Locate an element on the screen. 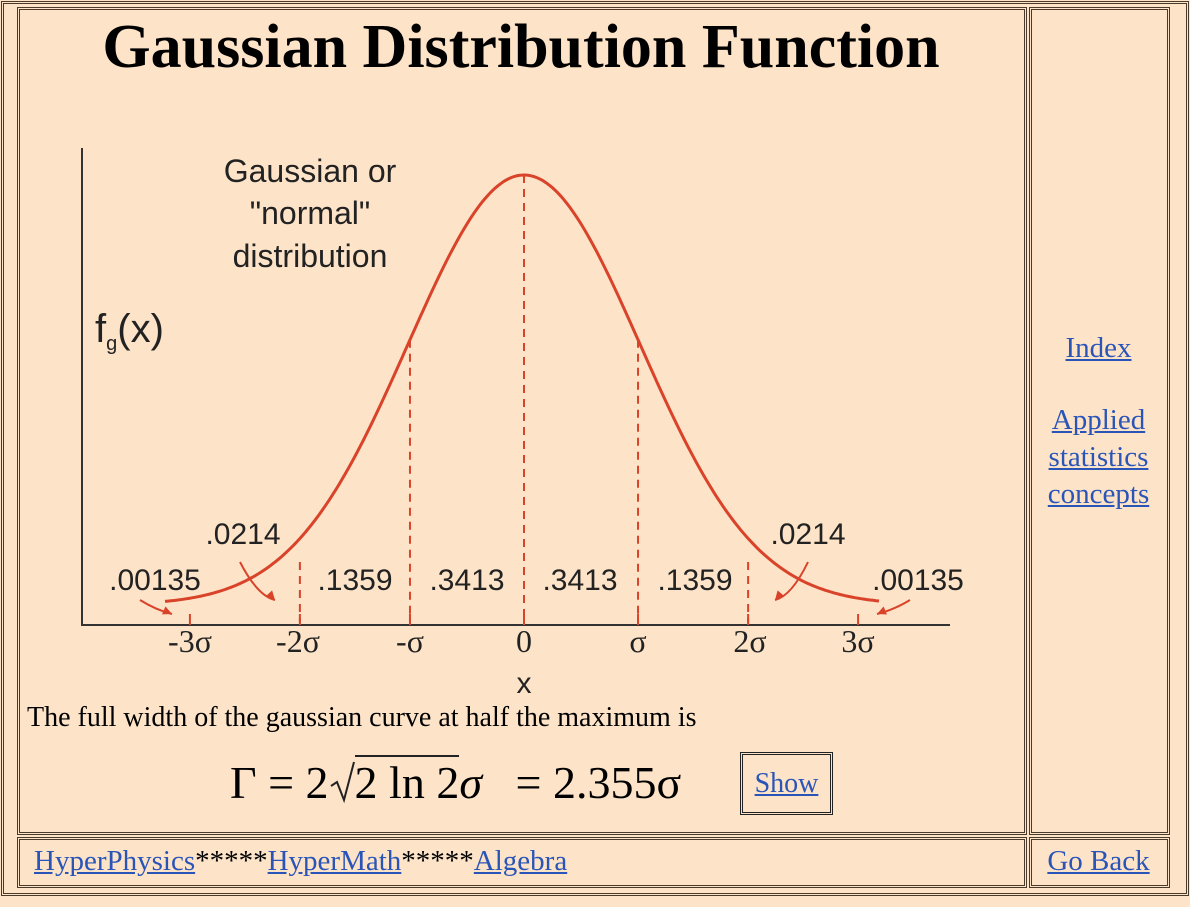  sidebar: Index Applied statistics concepts is located at coordinates (1098, 421).